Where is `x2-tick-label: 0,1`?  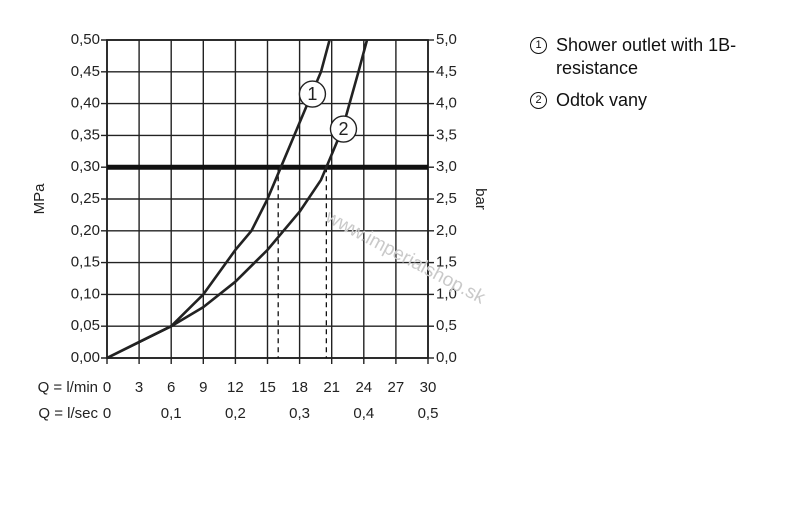
x2-tick-label: 0,1 is located at coordinates (171, 413).